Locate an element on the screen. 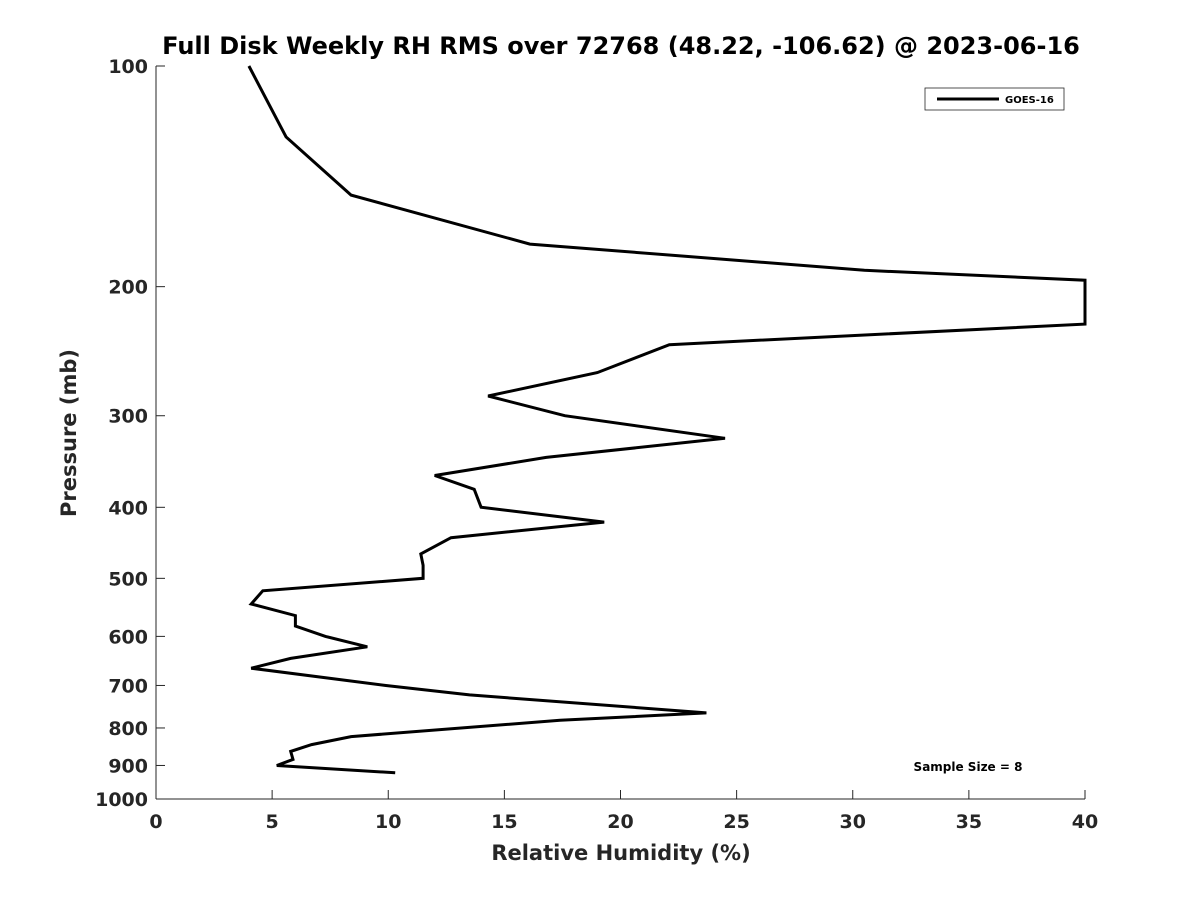  x-tick-label: 0 is located at coordinates (155, 822).